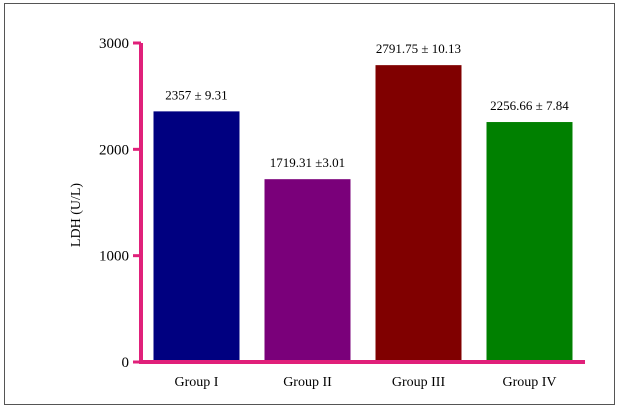 The height and width of the screenshot is (409, 621). Describe the element at coordinates (418, 213) in the screenshot. I see `bar-group-iii` at that location.